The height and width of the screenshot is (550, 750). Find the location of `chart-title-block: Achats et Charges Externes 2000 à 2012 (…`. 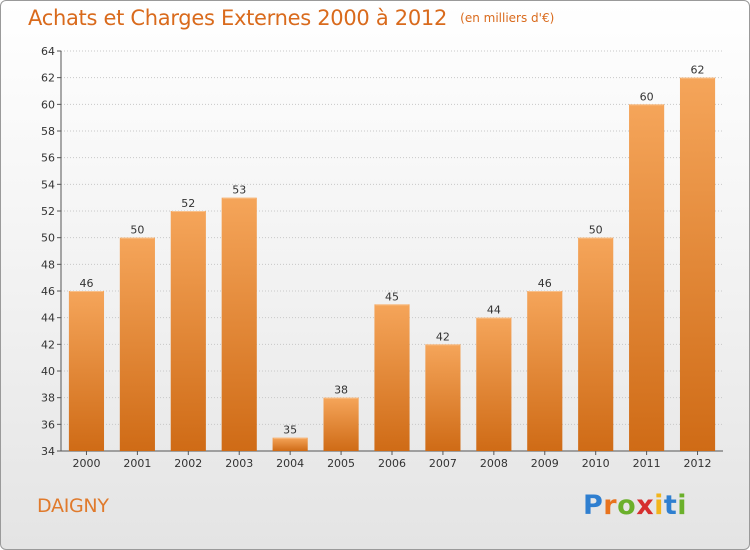

chart-title-block: Achats et Charges Externes 2000 à 2012 (… is located at coordinates (291, 18).